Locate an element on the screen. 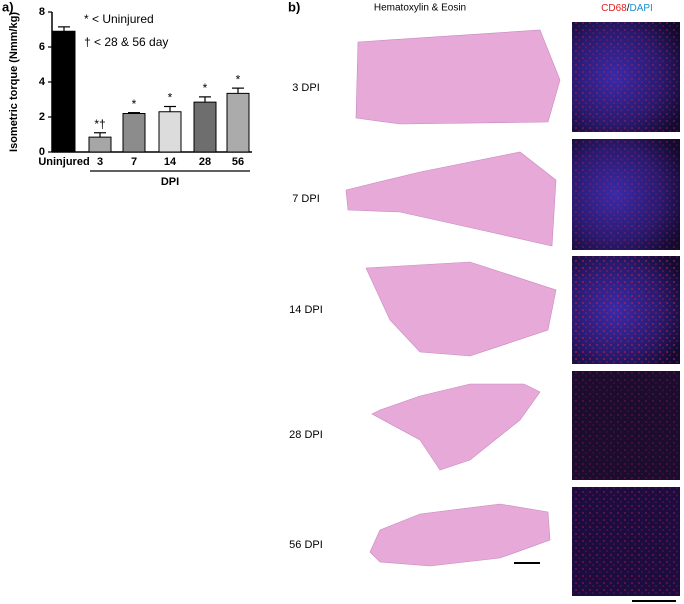 The height and width of the screenshot is (604, 684). panel-label: a) is located at coordinates (8, 7).